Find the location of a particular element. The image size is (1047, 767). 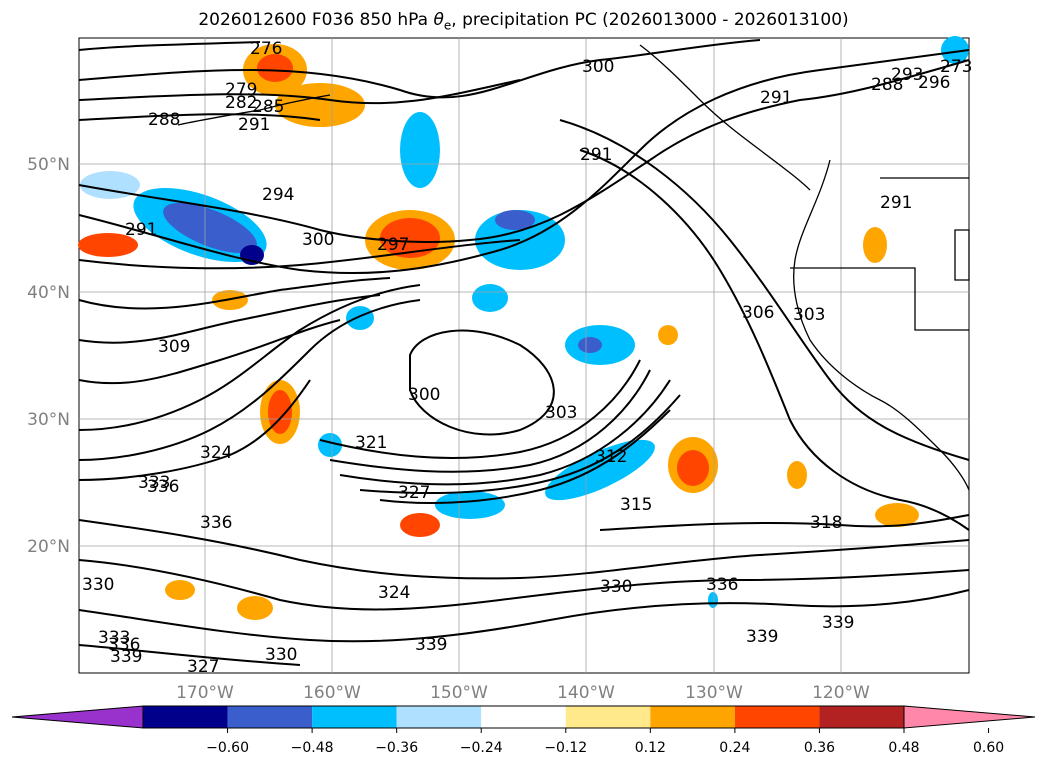

colorbar-extend-high is located at coordinates (969, 717).